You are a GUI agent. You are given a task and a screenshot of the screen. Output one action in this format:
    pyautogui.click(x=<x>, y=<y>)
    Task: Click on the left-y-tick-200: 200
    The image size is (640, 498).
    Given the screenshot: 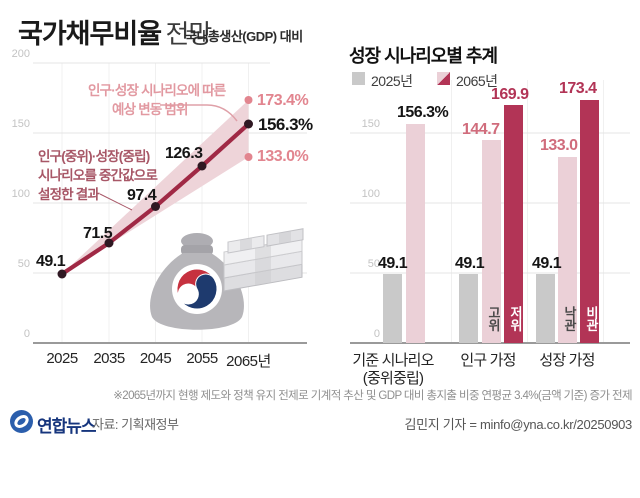 What is the action you would take?
    pyautogui.click(x=20, y=54)
    